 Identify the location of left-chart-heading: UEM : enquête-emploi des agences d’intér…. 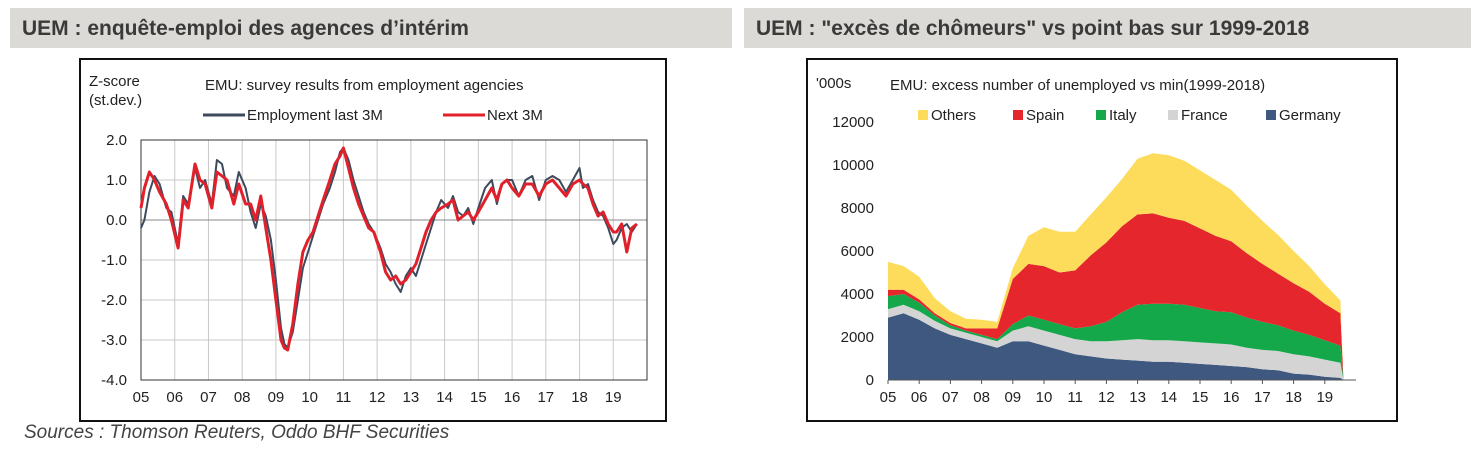
(245, 28).